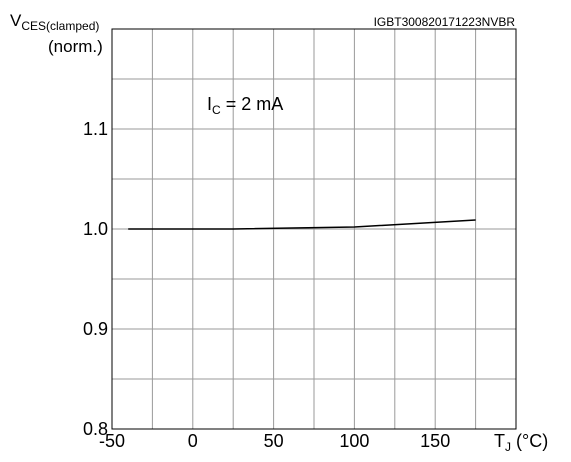 The image size is (571, 462). What do you see at coordinates (499, 441) in the screenshot?
I see `x-axis-label-main: T` at bounding box center [499, 441].